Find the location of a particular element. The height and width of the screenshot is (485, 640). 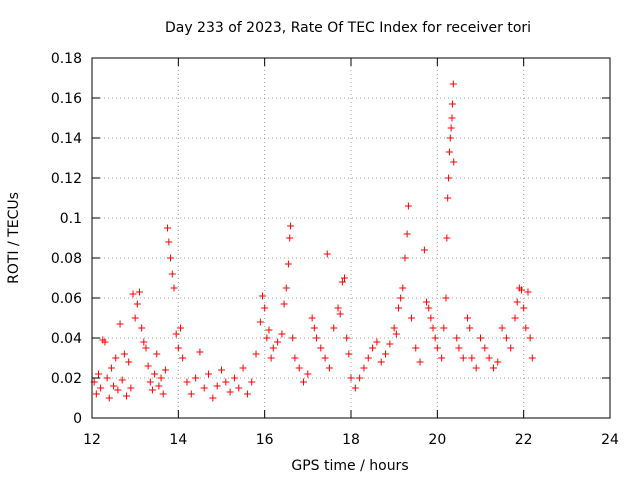

y-tick-label: 0.1 is located at coordinates (71, 219).